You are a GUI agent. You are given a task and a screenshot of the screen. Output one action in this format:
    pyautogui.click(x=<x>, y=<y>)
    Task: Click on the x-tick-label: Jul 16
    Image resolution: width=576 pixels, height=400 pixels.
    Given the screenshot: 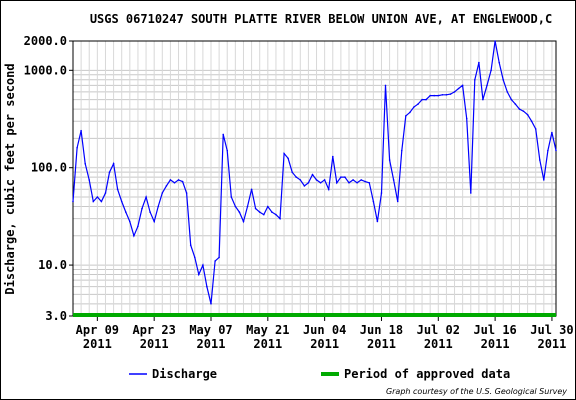 What is the action you would take?
    pyautogui.click(x=494, y=330)
    